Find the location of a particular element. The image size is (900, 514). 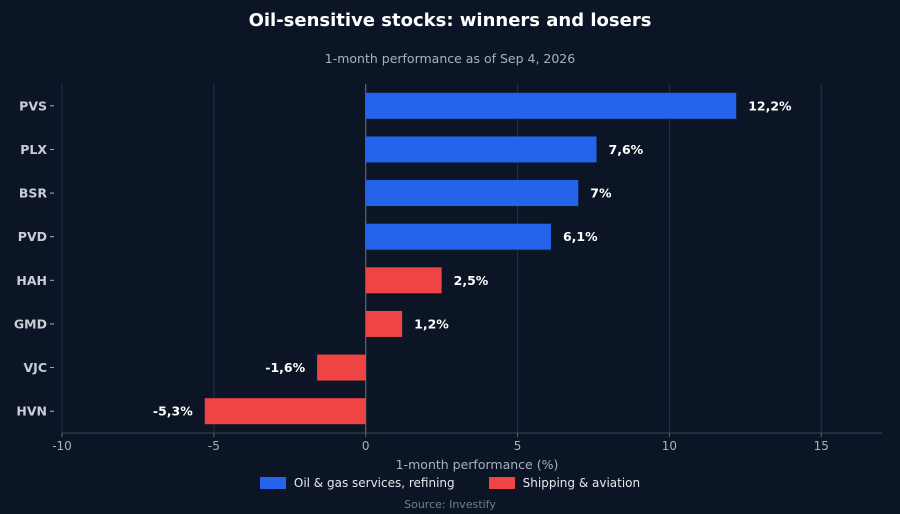

chart-subtitle: 1-month performance as of Sep 4, 2026 is located at coordinates (450, 58).